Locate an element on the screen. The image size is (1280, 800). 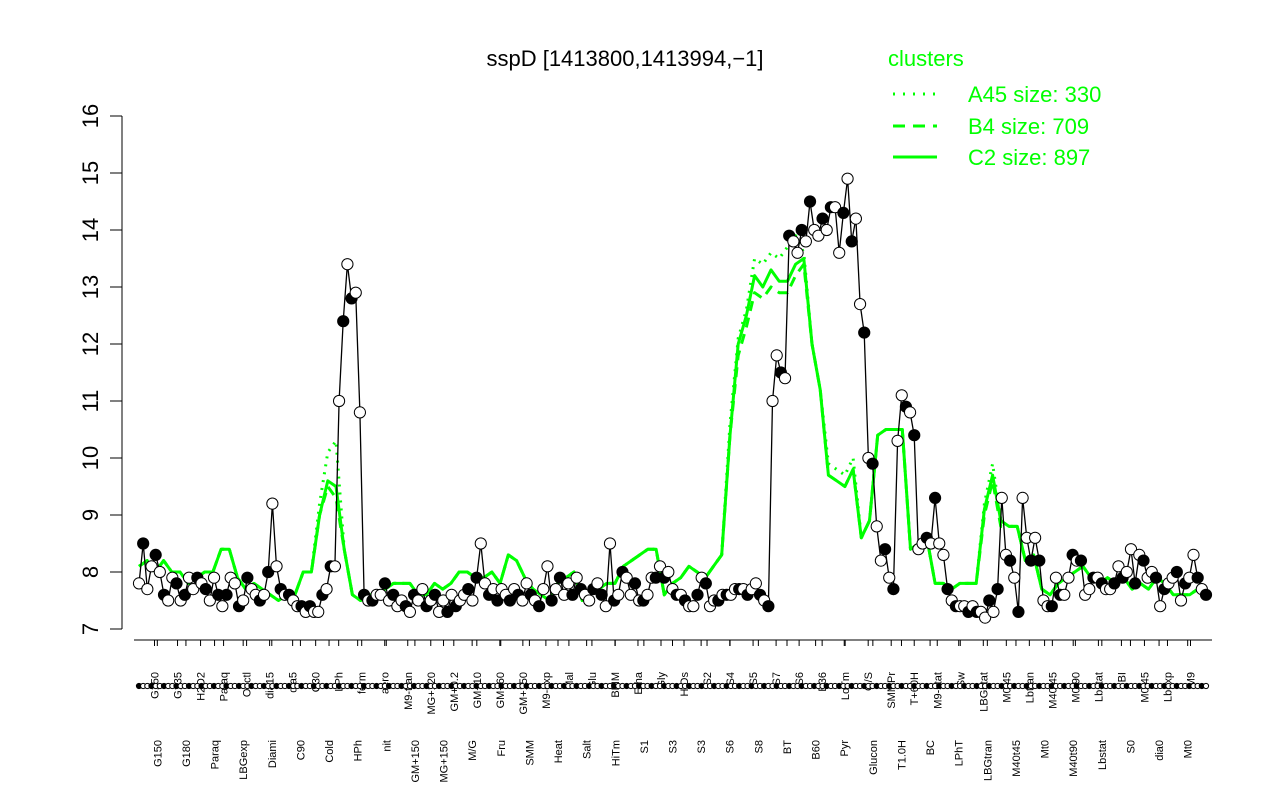
x-tick-label: BC is located at coordinates (931, 747).